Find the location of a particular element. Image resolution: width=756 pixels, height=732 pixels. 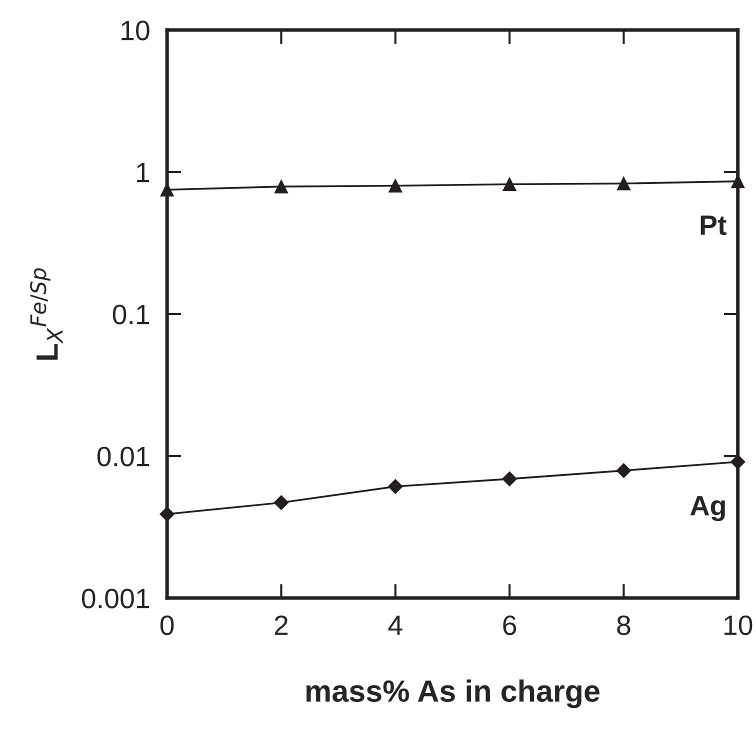

x-tick-label: 8 is located at coordinates (623, 625).